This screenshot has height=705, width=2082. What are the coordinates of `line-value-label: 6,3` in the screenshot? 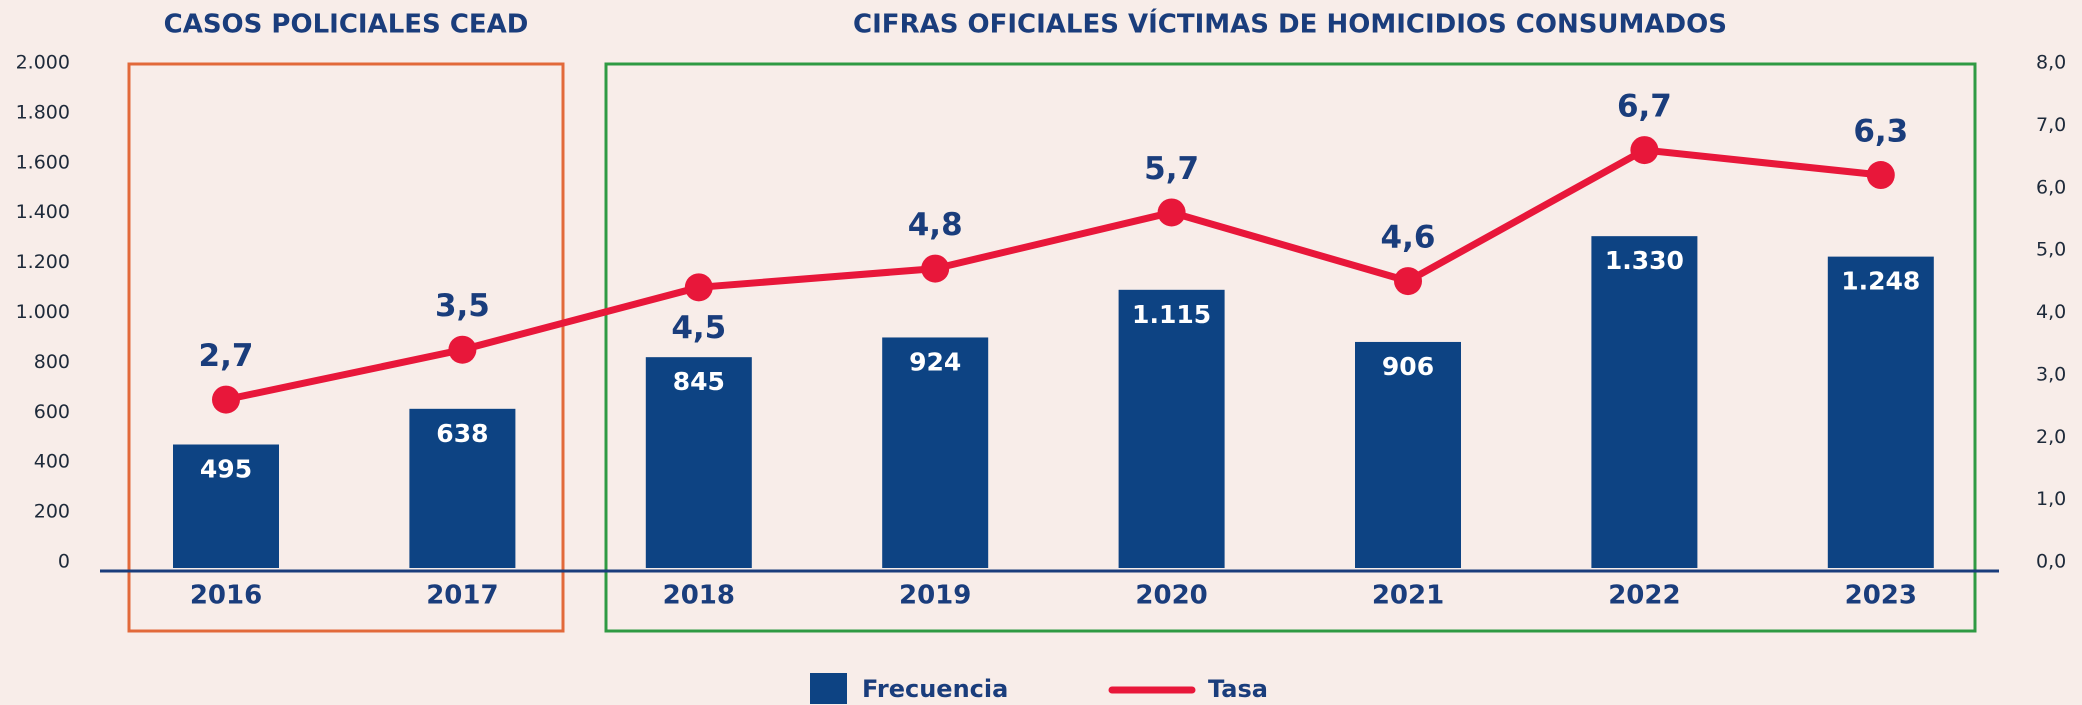 It's located at (1880, 132).